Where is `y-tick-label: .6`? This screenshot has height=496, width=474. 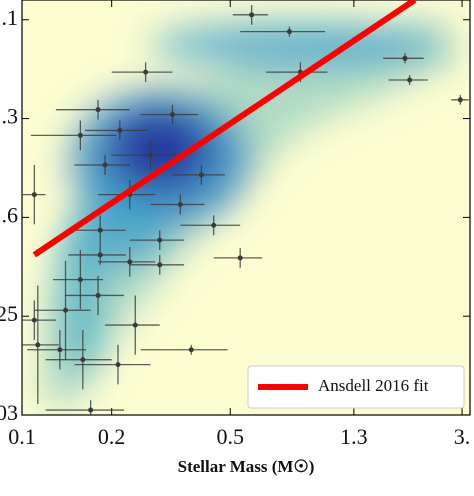
y-tick-label: .6 is located at coordinates (10, 214).